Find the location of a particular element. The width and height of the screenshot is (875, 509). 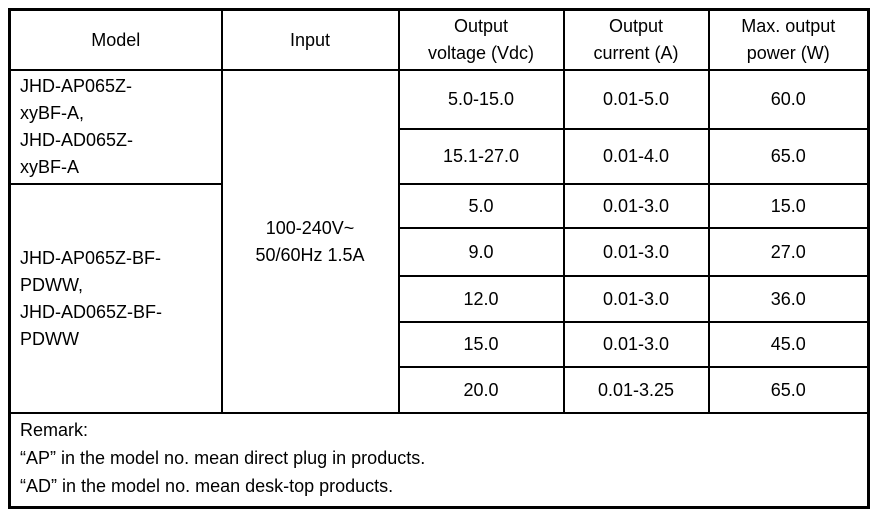

power-cell: 27.0 is located at coordinates (788, 252).